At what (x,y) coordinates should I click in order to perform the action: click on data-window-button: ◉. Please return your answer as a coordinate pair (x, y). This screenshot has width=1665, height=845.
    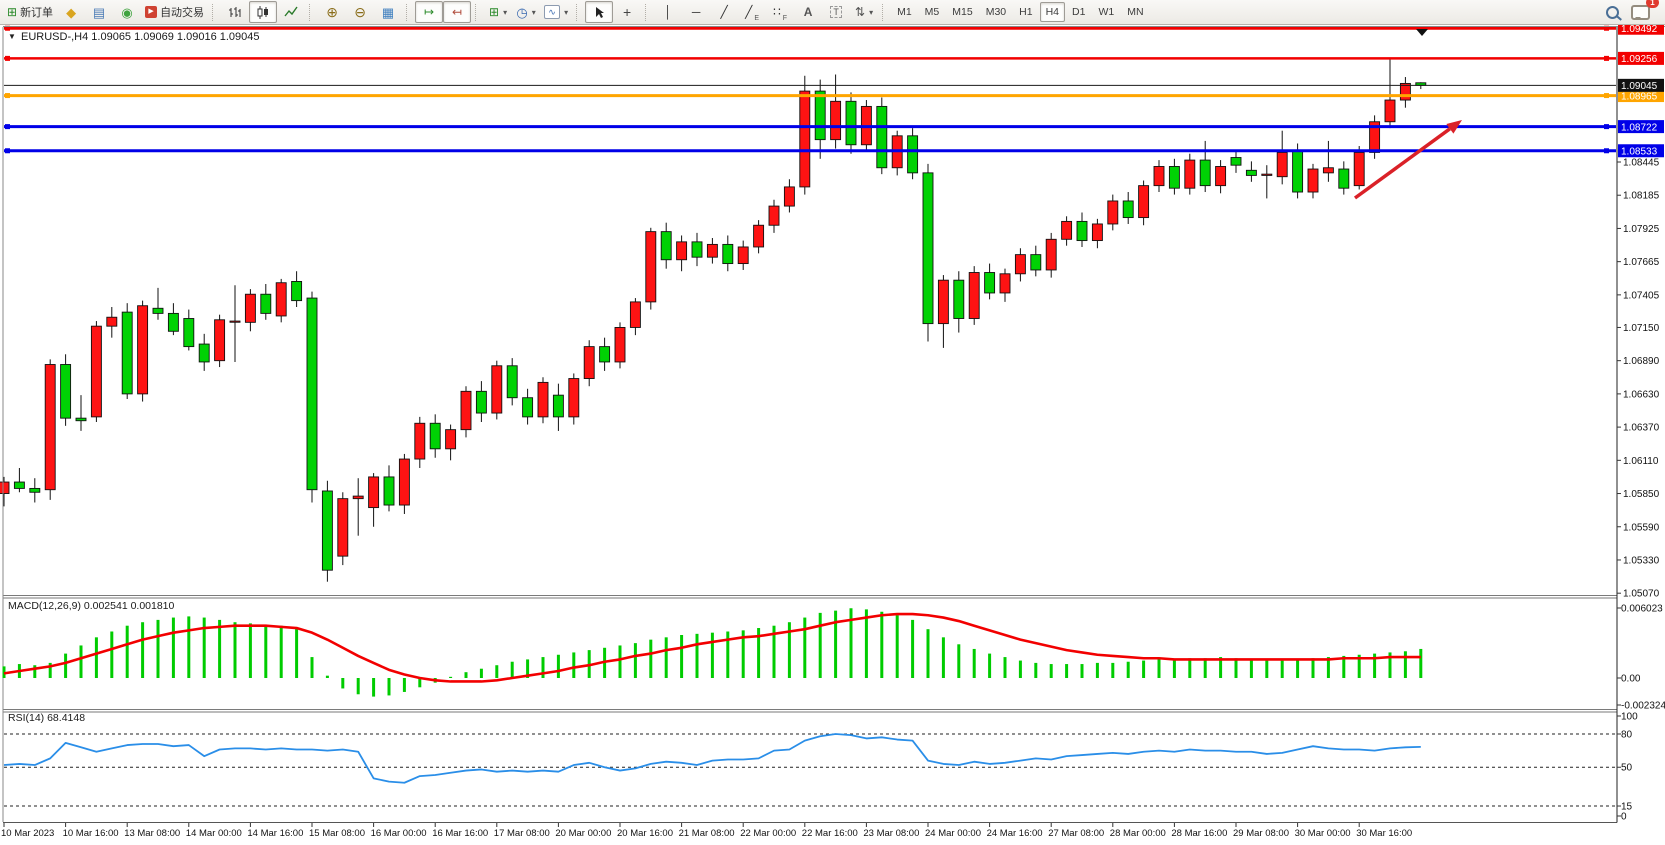
    Looking at the image, I should click on (127, 12).